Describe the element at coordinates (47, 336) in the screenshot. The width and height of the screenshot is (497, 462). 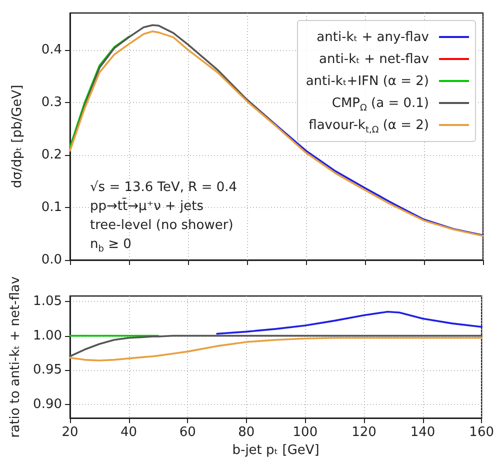
I see `y-tick-label: 1.00` at that location.